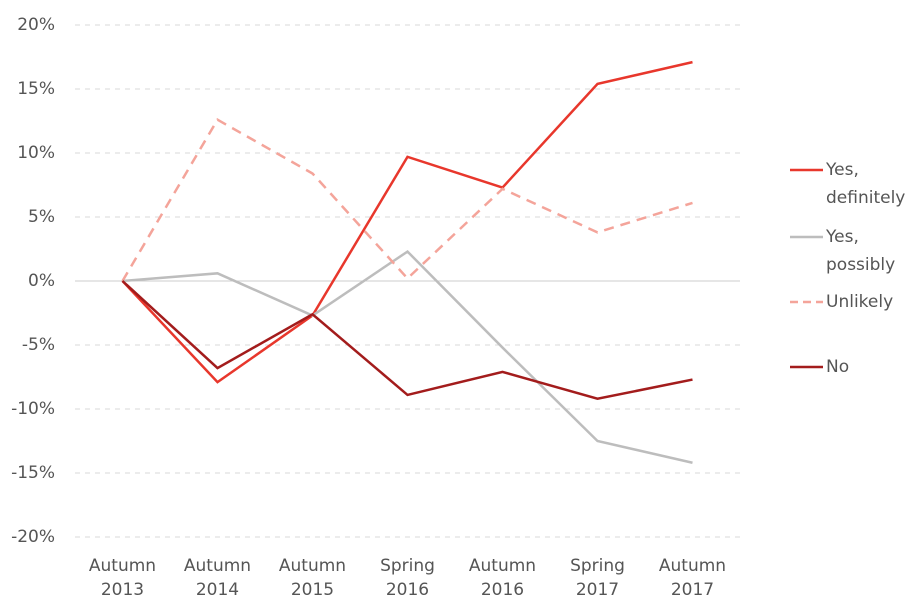 The image size is (909, 600). What do you see at coordinates (312, 578) in the screenshot?
I see `x-tick-label: Autumn 2015` at bounding box center [312, 578].